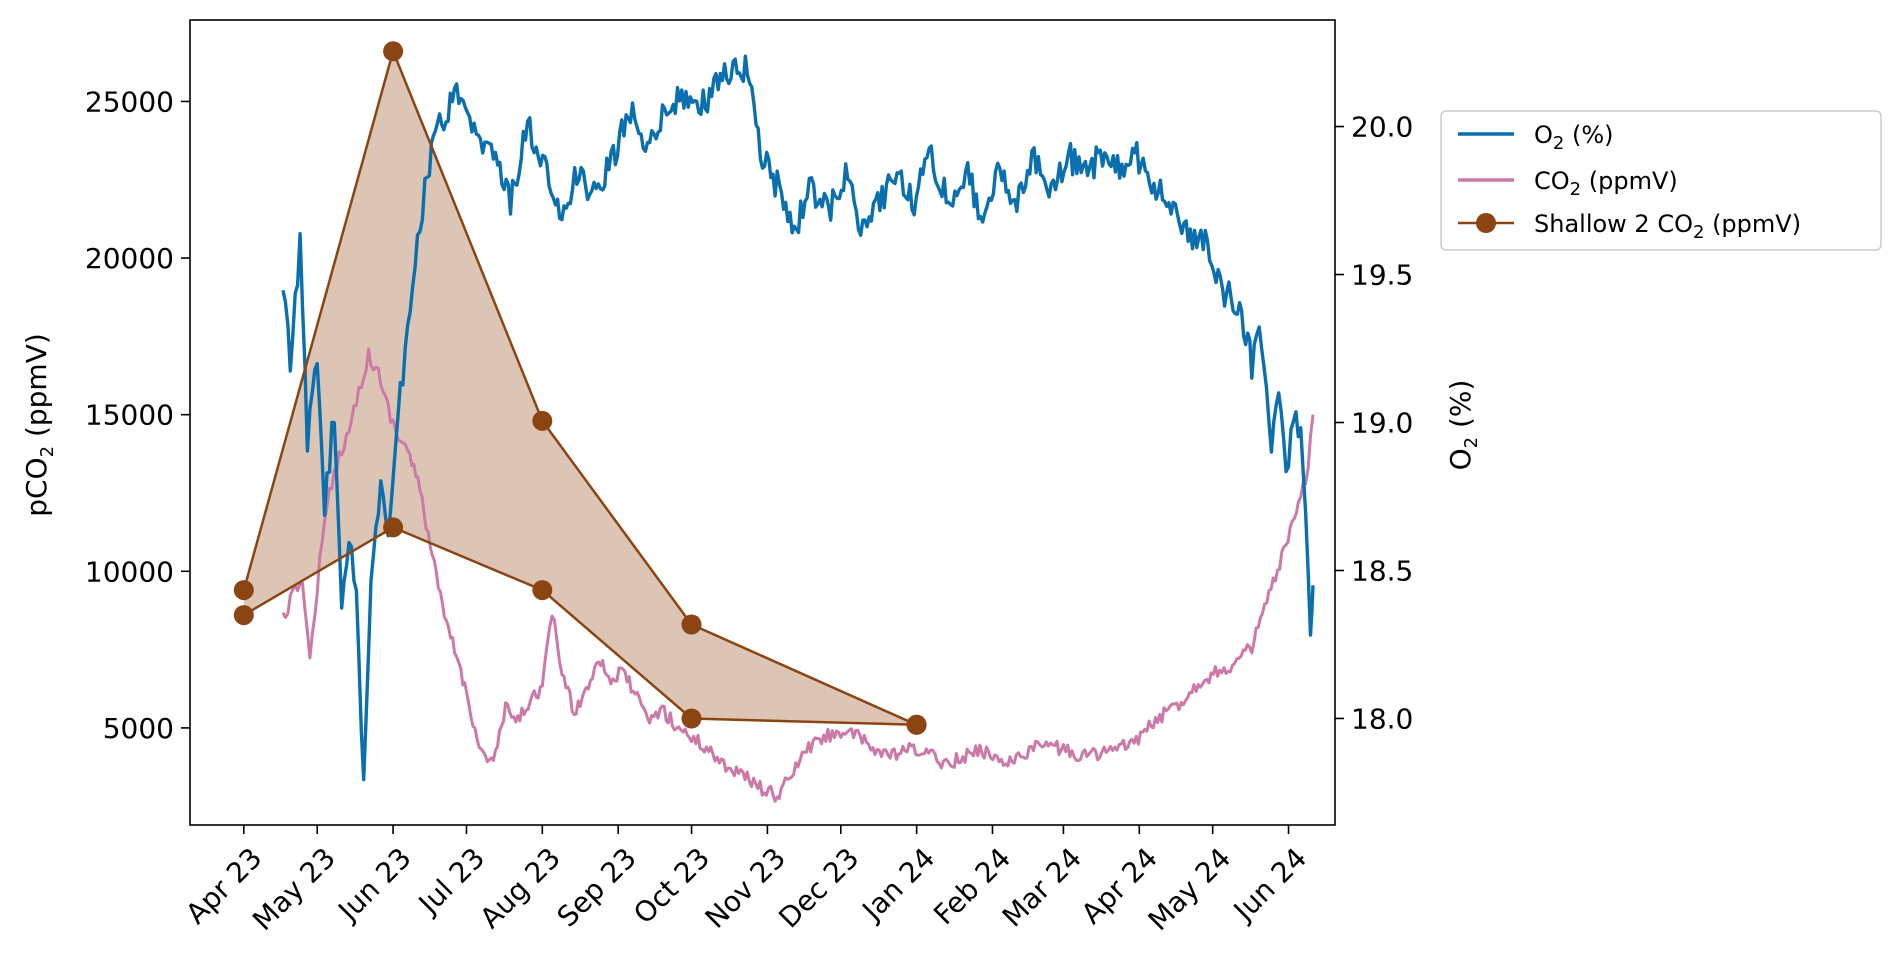 The height and width of the screenshot is (956, 1892). I want to click on y-left-tick-label-1: 10000, so click(129, 571).